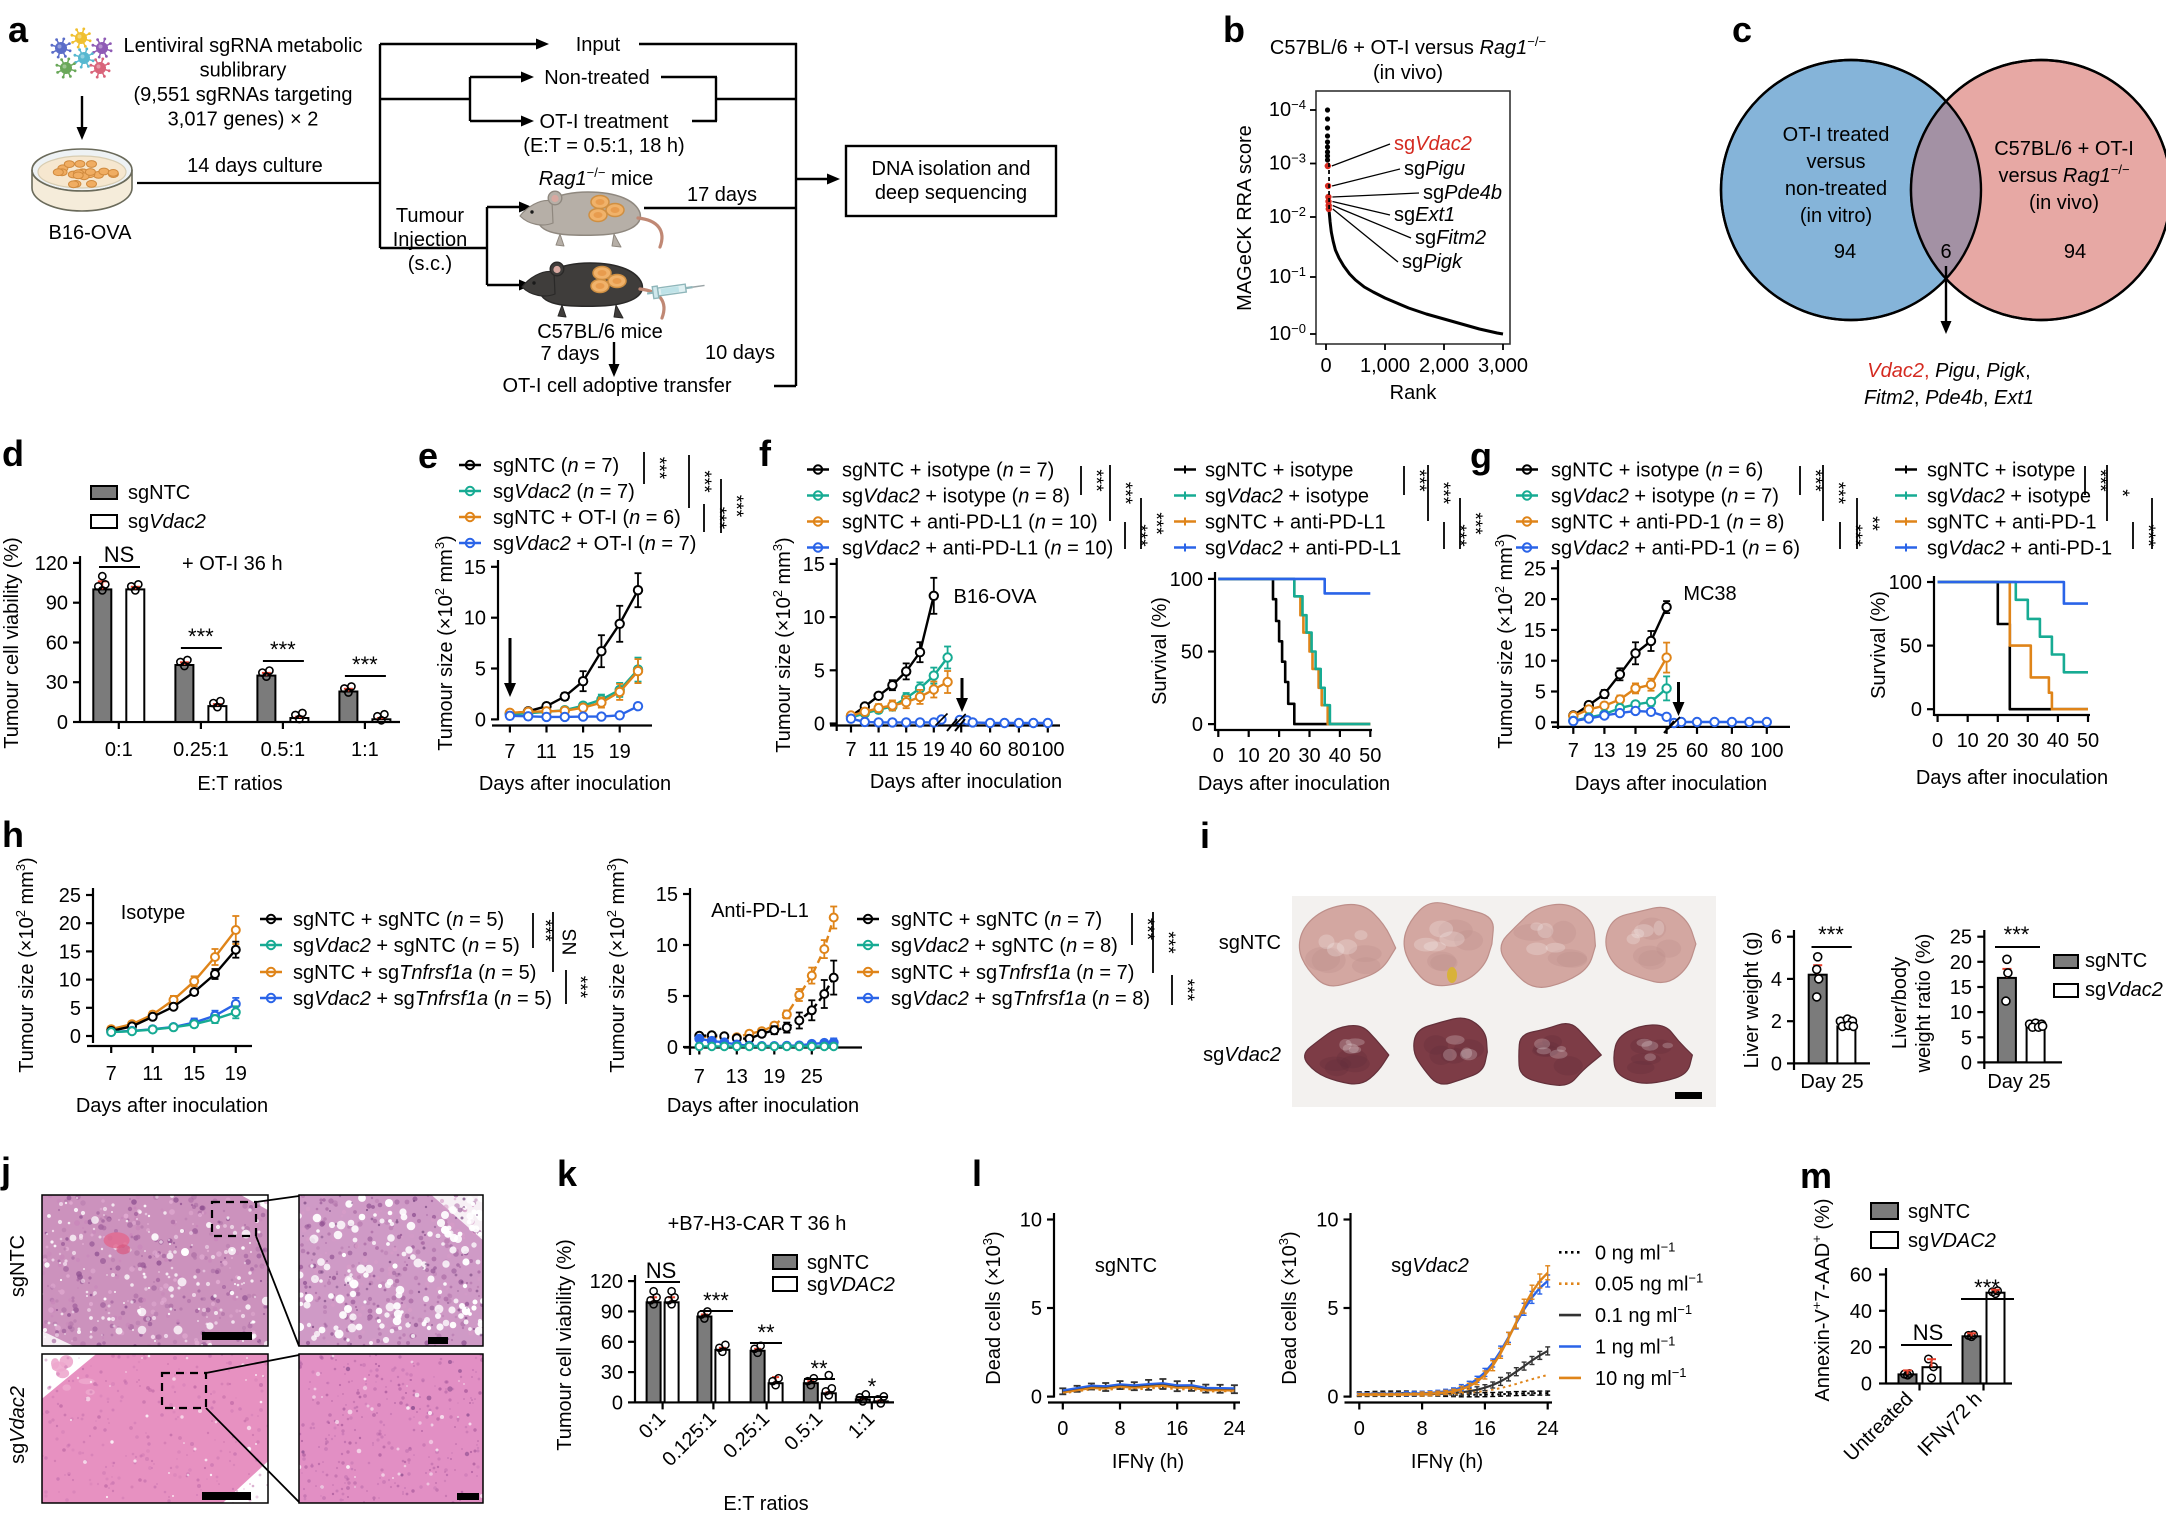 This screenshot has height=1520, width=2166. What do you see at coordinates (564, 492) in the screenshot?
I see `svg-text: sgVdac2 (n = 7)` at bounding box center [564, 492].